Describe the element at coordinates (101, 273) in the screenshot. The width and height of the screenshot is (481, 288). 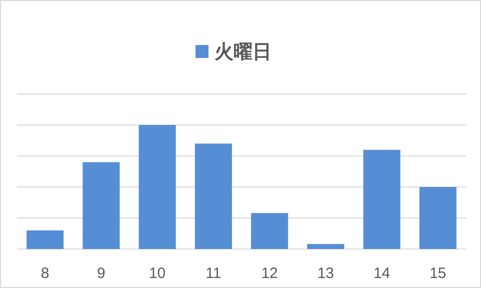
I see `x-tick-label: 9` at that location.